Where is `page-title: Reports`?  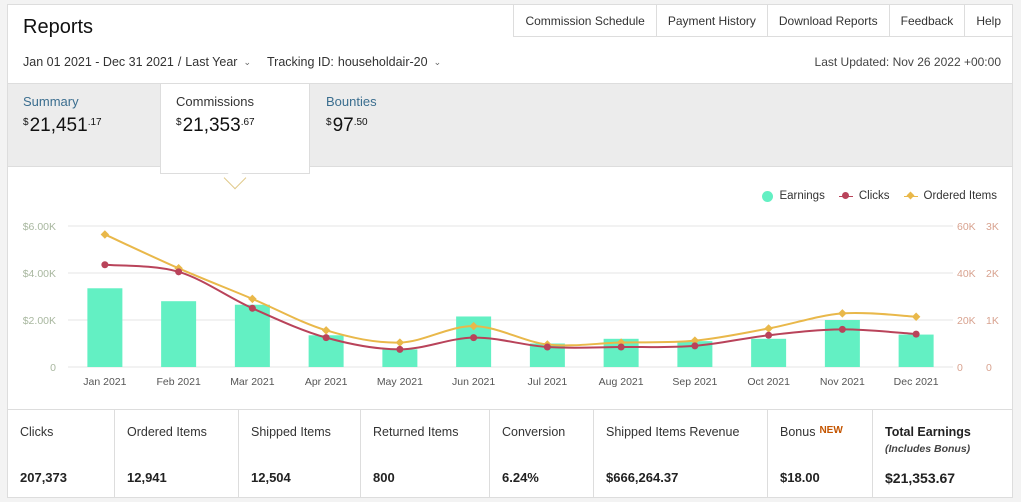 page-title: Reports is located at coordinates (58, 27).